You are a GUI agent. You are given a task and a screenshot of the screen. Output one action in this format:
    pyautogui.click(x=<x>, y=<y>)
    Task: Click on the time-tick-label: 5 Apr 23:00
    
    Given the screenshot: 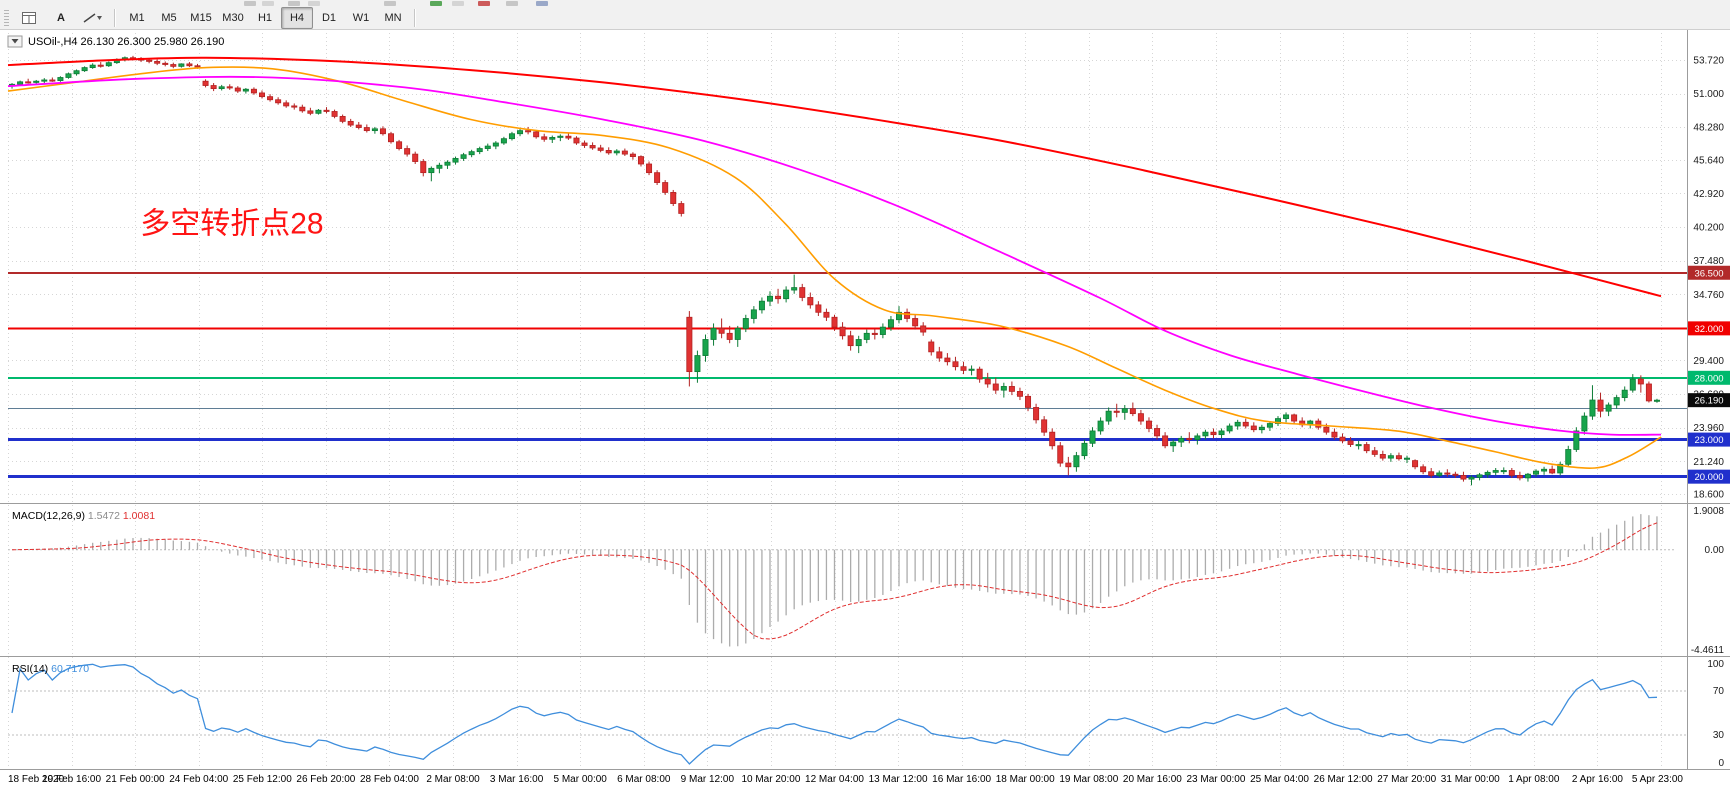 What is the action you would take?
    pyautogui.click(x=1658, y=779)
    